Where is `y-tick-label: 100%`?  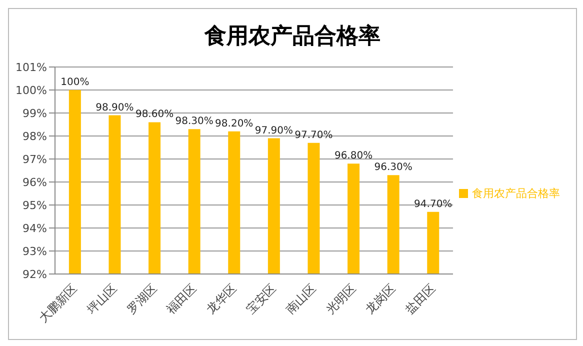 y-tick-label: 100% is located at coordinates (31, 90).